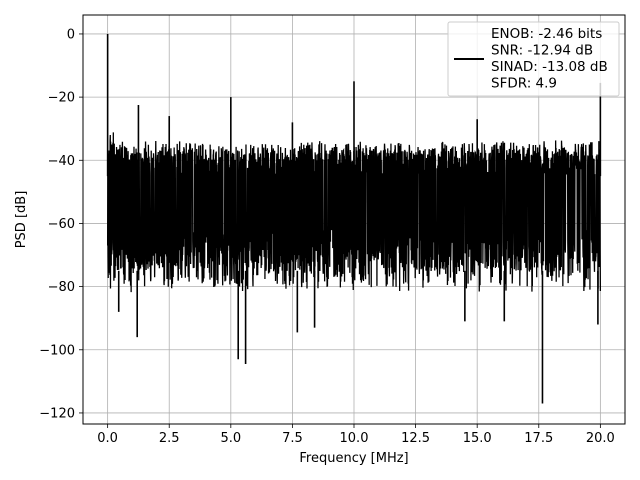  I want to click on x-tick-label: 17.5, so click(538, 438).